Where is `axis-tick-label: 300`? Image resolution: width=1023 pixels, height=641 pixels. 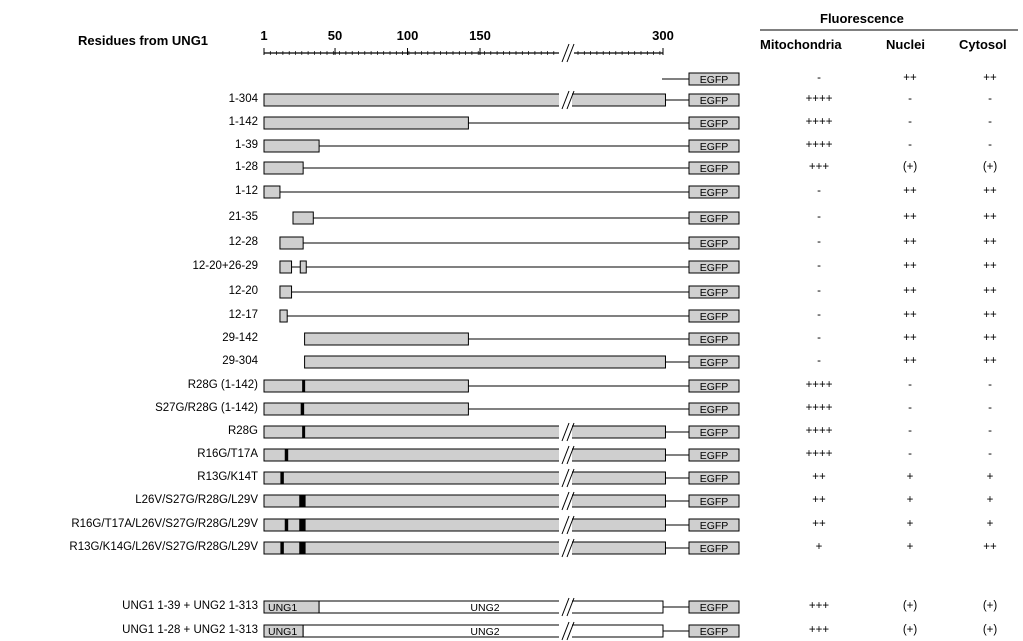
axis-tick-label: 300 is located at coordinates (663, 35).